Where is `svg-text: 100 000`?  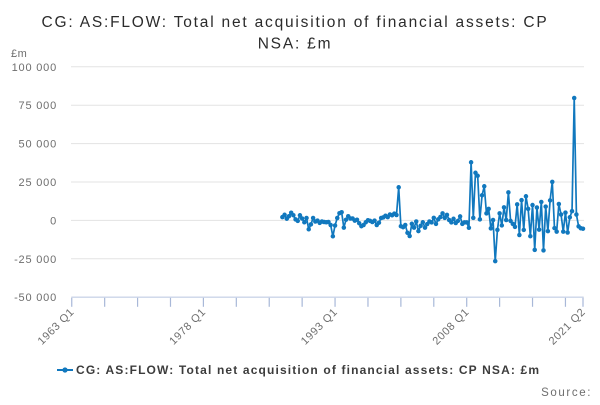
svg-text: 100 000 is located at coordinates (34, 68).